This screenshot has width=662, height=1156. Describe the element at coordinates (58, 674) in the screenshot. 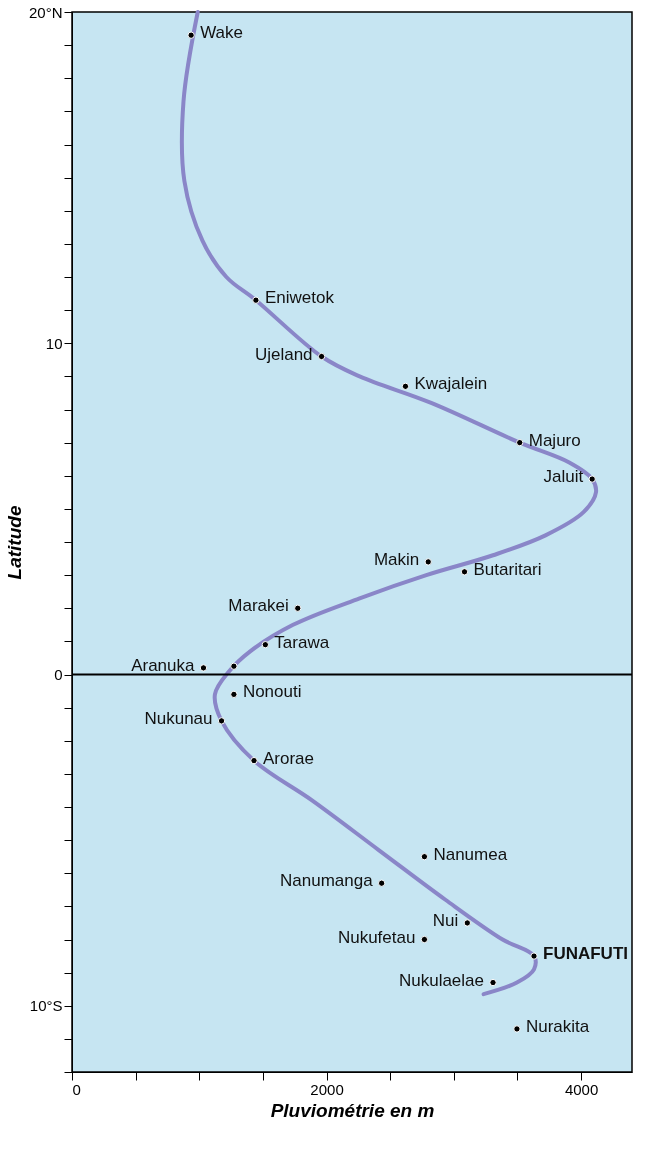

I see `y-tick-label: 0` at that location.